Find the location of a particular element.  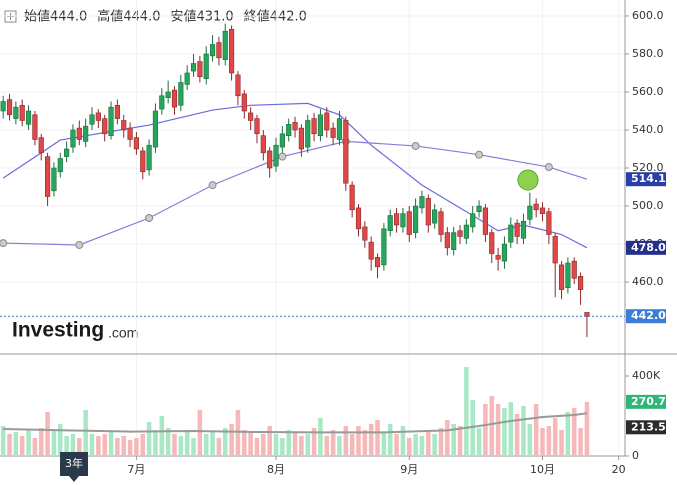

ohlc-label: 終値 is located at coordinates (257, 17).